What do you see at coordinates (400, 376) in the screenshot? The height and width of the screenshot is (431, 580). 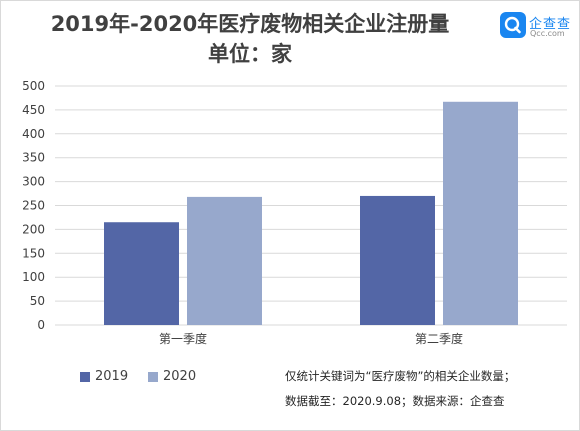 I see `footnote-scope: 仅统计关键词为“医疗废物”的相关企业数量；` at bounding box center [400, 376].